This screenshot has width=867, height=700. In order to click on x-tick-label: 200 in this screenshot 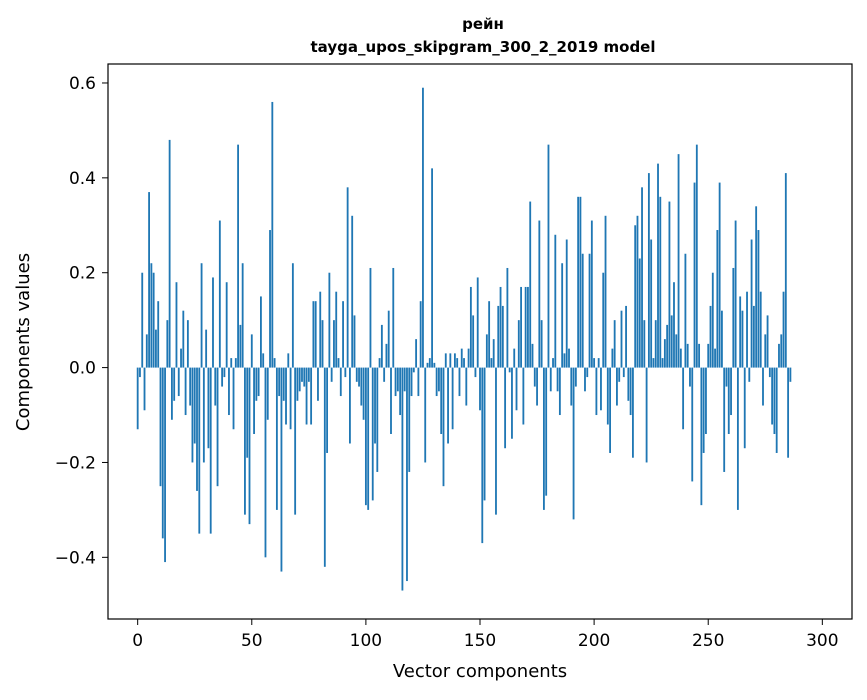, I will do `click(594, 641)`.